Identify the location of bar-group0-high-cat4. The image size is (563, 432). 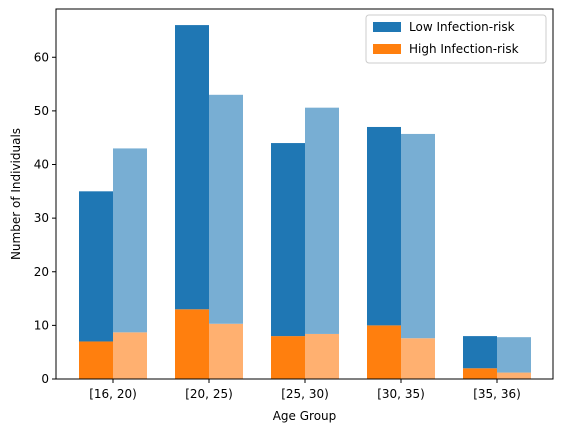
(480, 373).